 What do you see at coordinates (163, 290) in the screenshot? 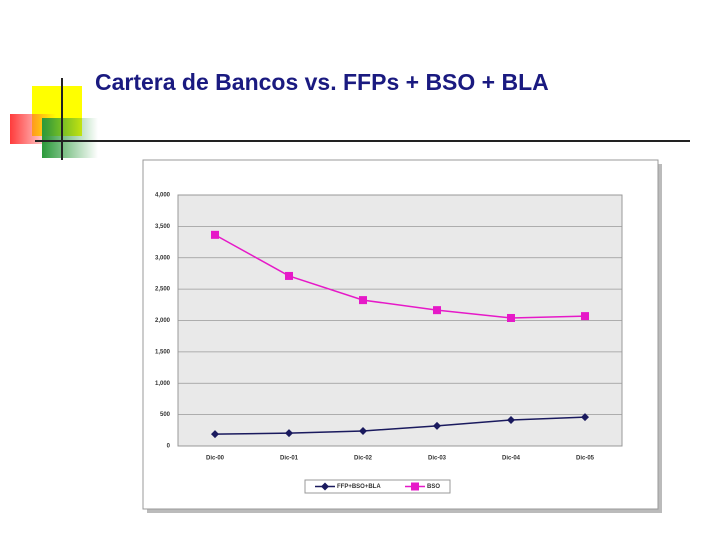
I see `y-tick-label: 2,500` at bounding box center [163, 290].